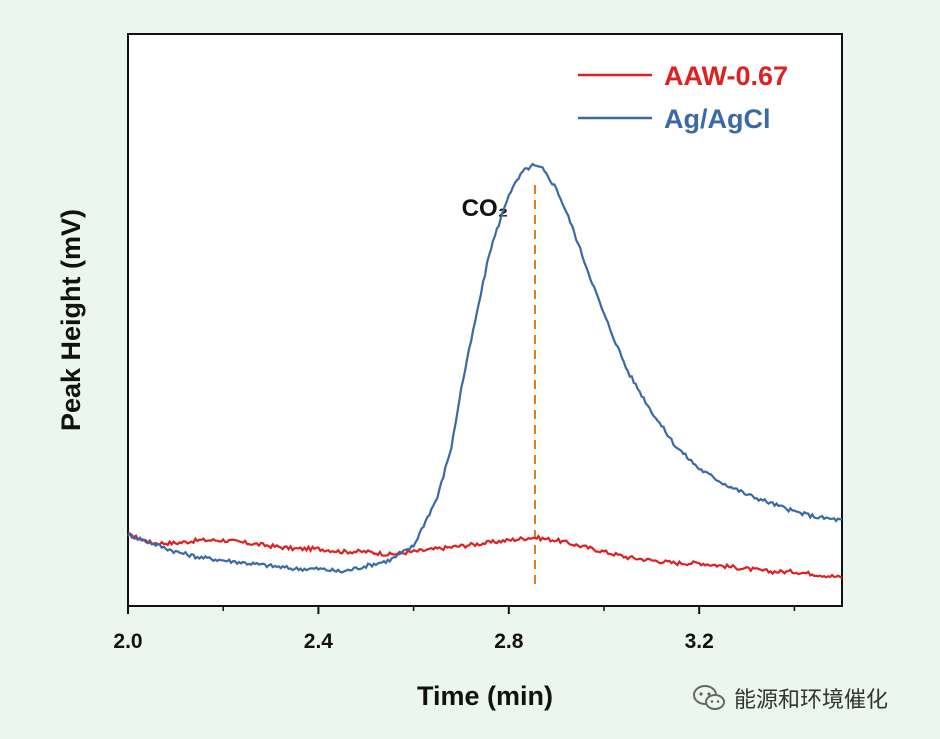 The image size is (940, 739). What do you see at coordinates (319, 641) in the screenshot?
I see `x-tick-label: 2.4` at bounding box center [319, 641].